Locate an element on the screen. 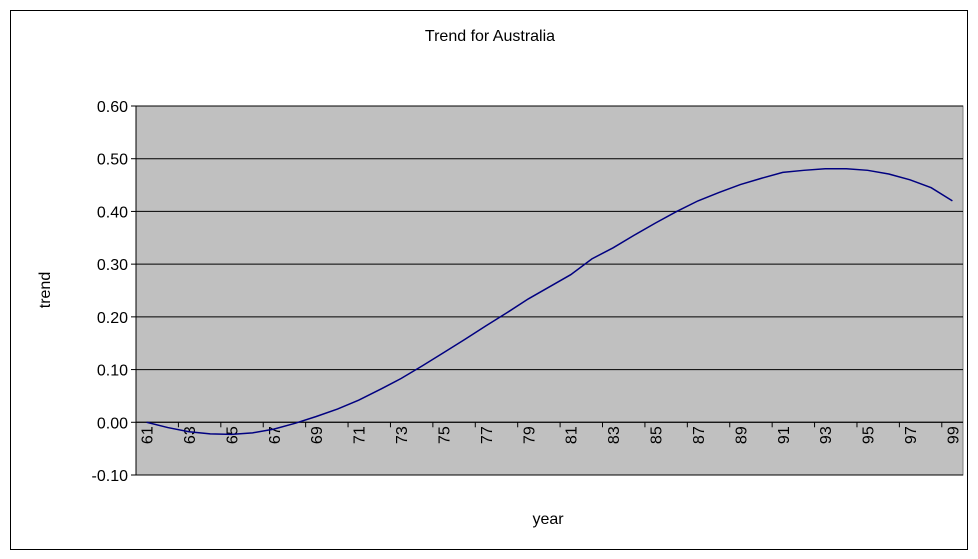  x-tick-label: 75 is located at coordinates (444, 435).